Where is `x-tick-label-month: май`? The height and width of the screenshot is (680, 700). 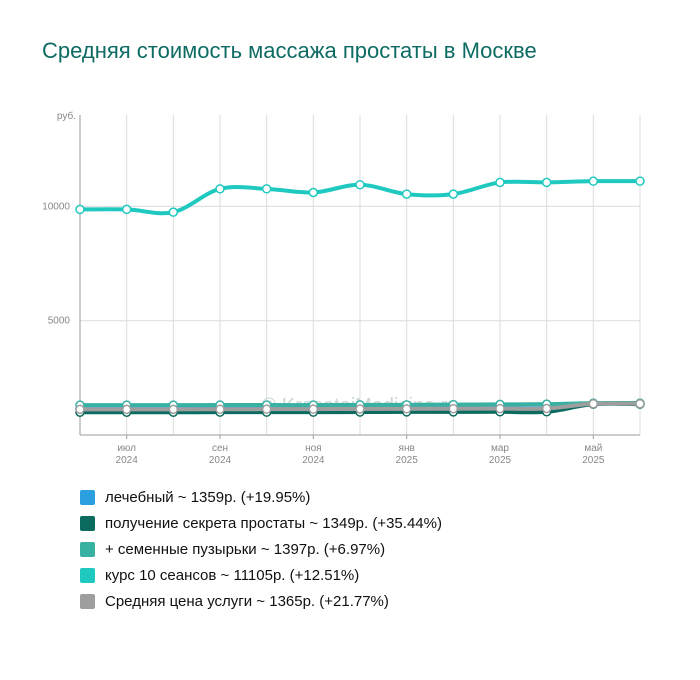
x-tick-label-month: май is located at coordinates (593, 448).